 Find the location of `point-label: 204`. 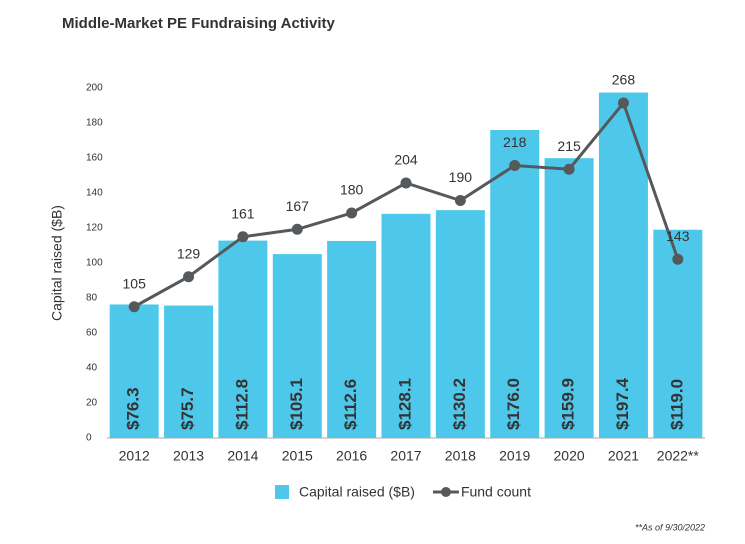

point-label: 204 is located at coordinates (406, 160).